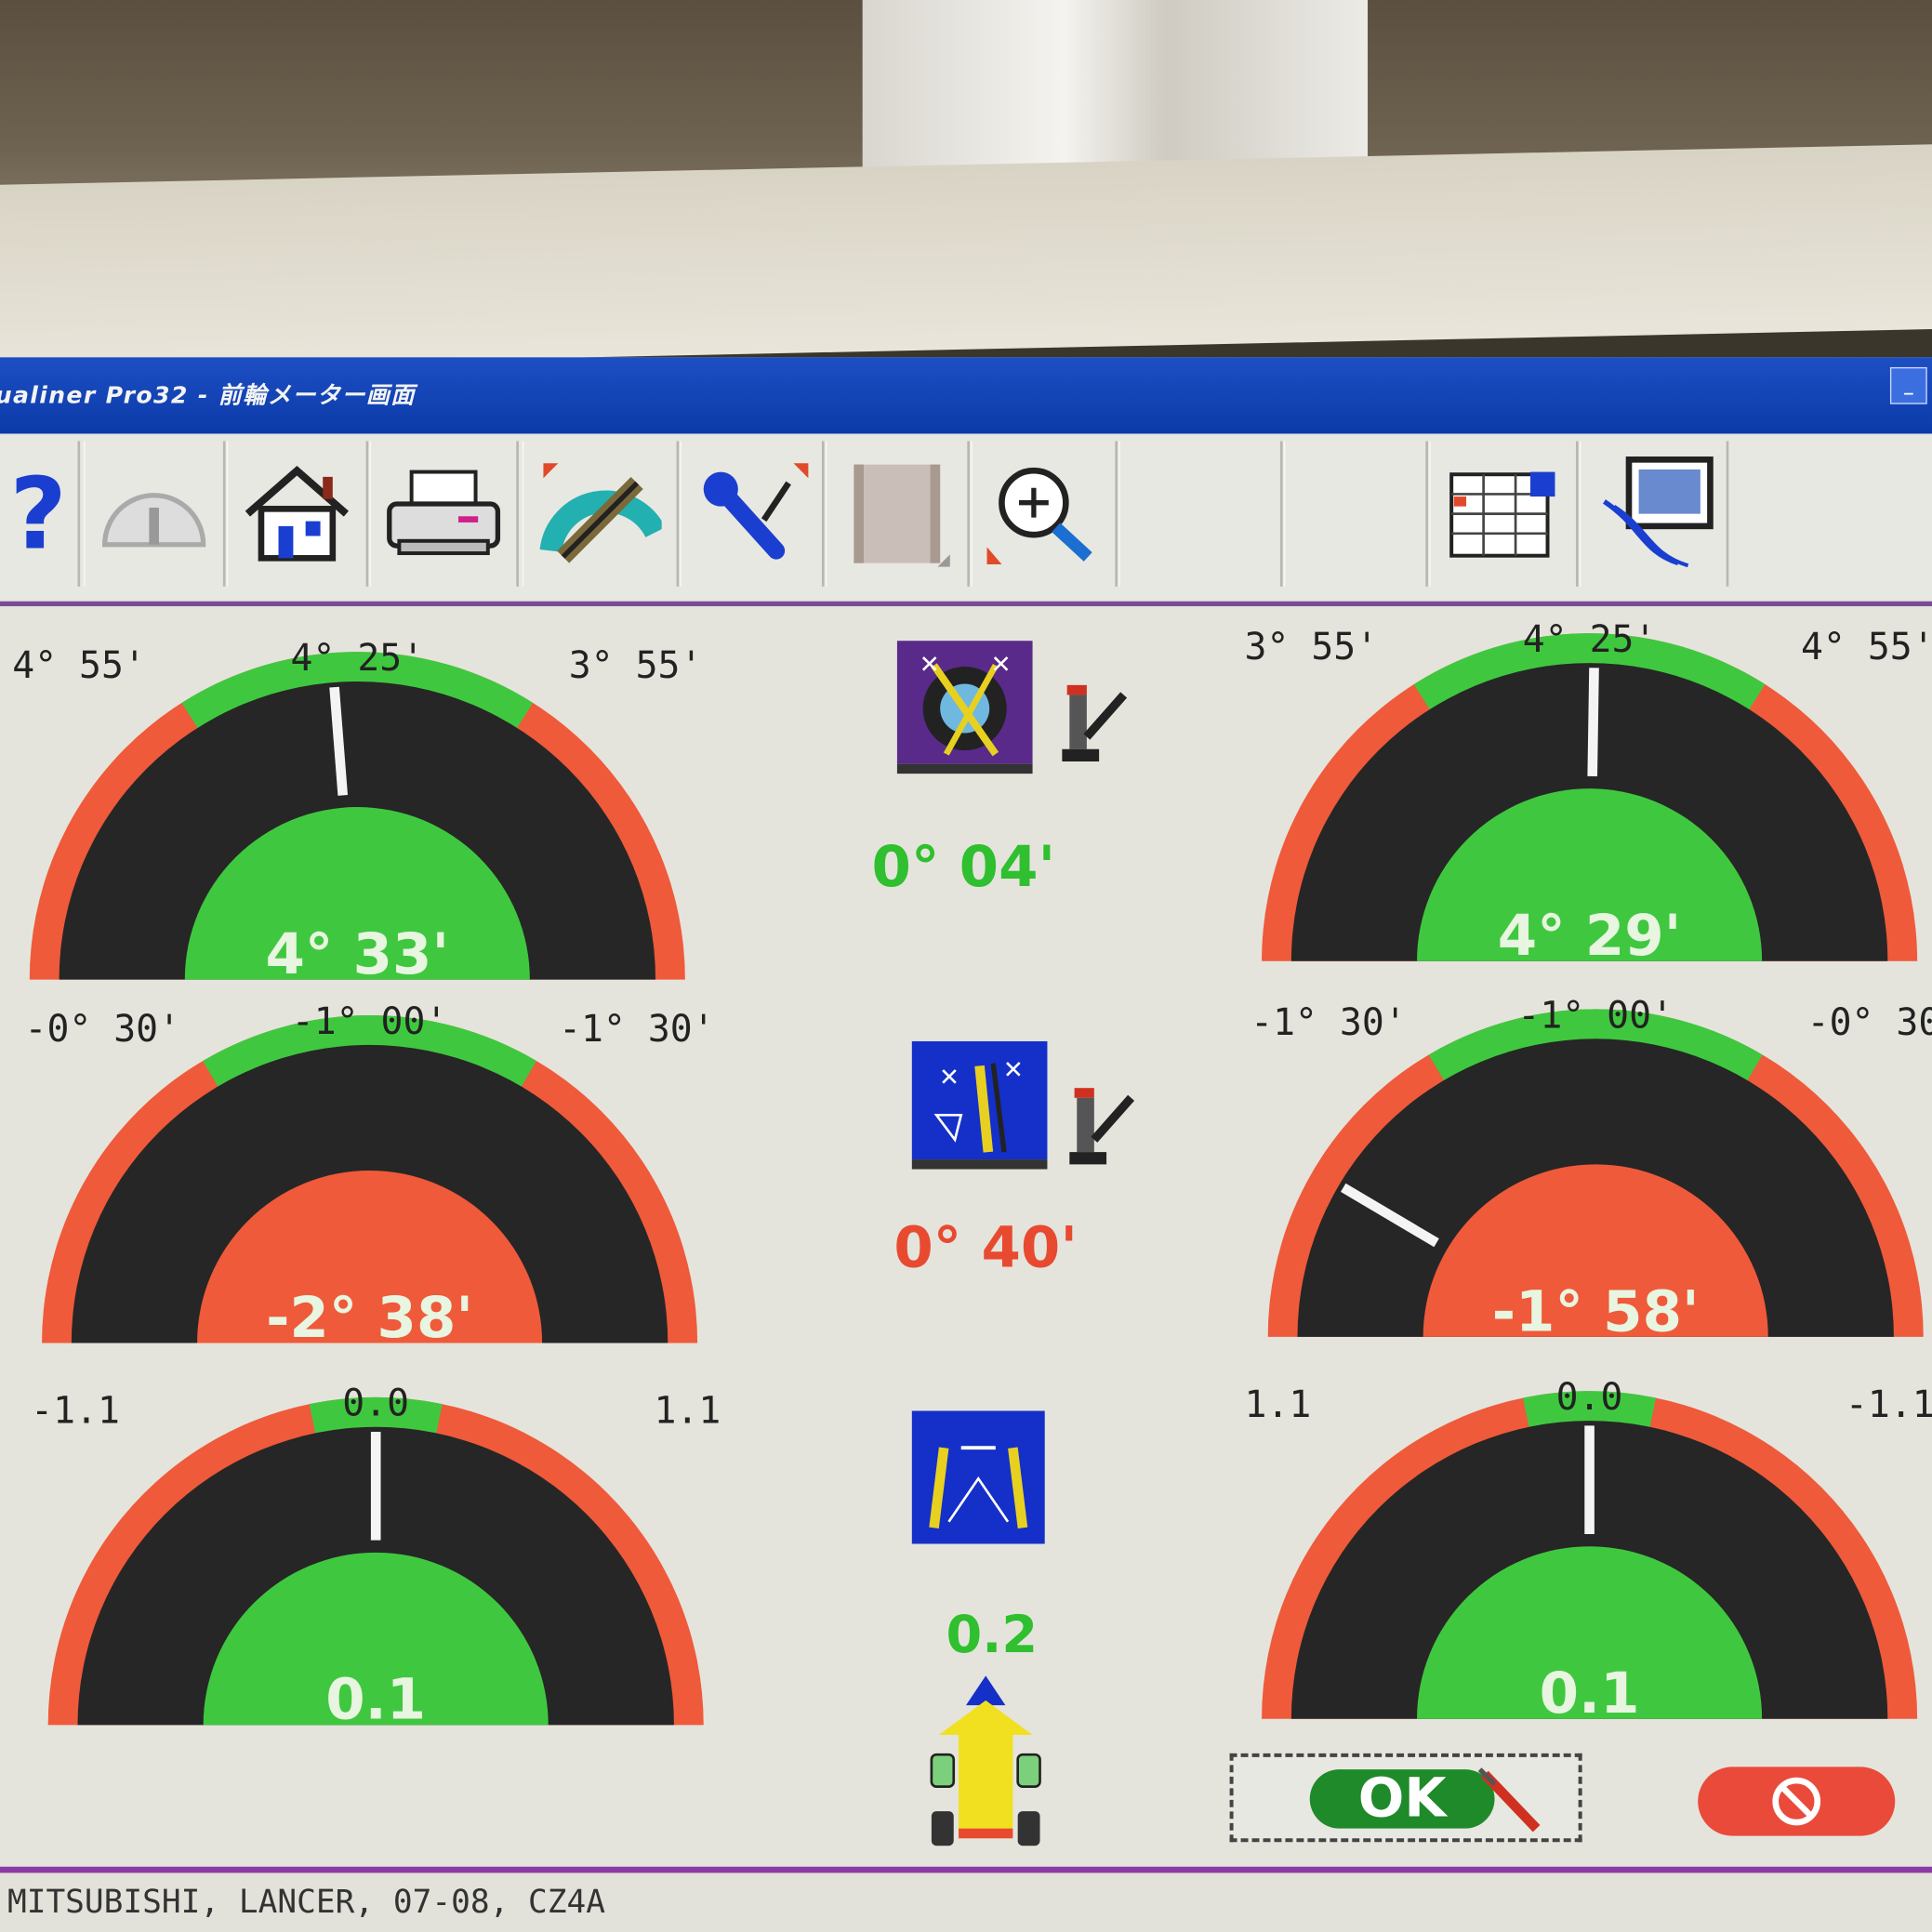 This screenshot has height=1932, width=1932. Describe the element at coordinates (1659, 512) in the screenshot. I see `monitor-icon` at that location.